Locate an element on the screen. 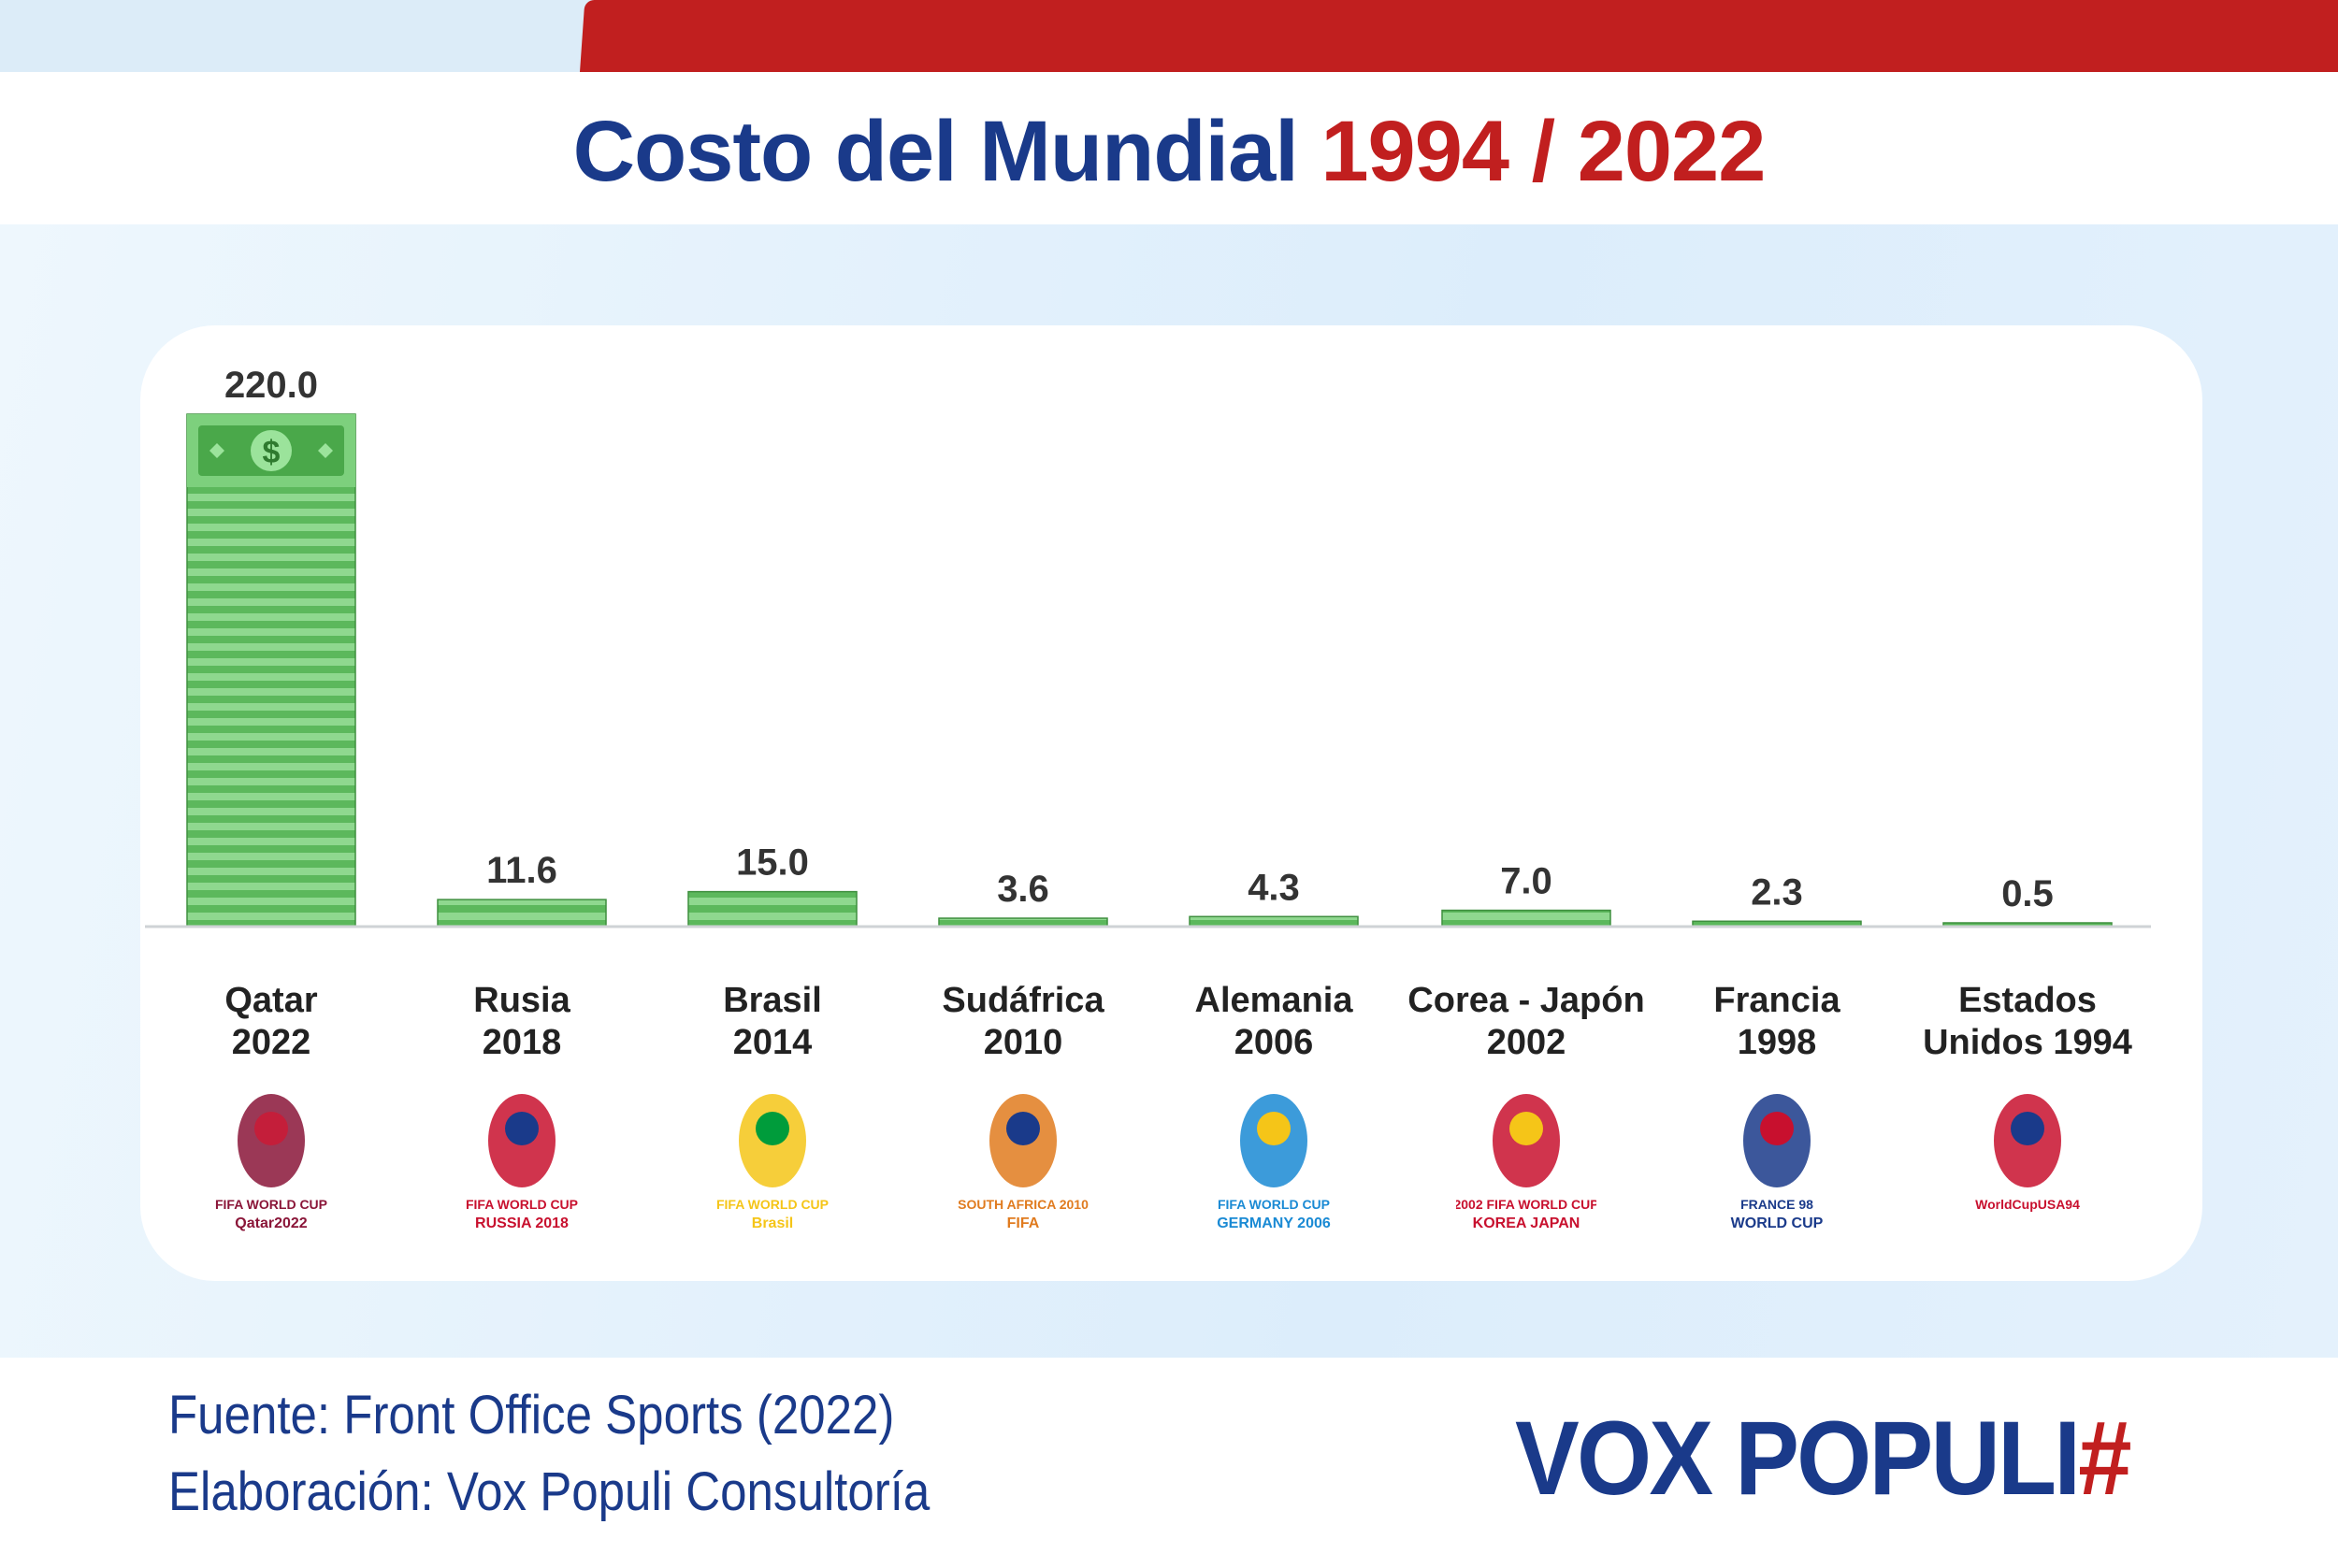  category-label-line: Francia is located at coordinates (1777, 1000).